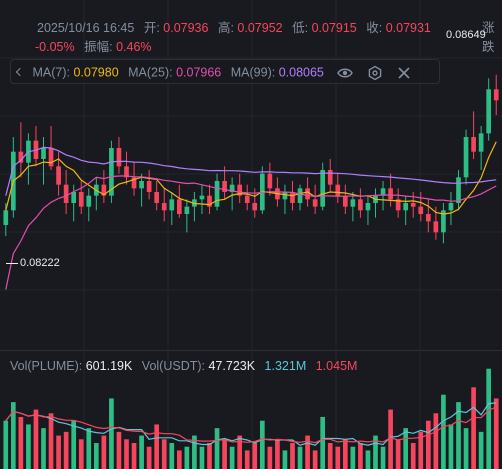 The image size is (502, 469). I want to click on close-label: 收:, so click(374, 28).